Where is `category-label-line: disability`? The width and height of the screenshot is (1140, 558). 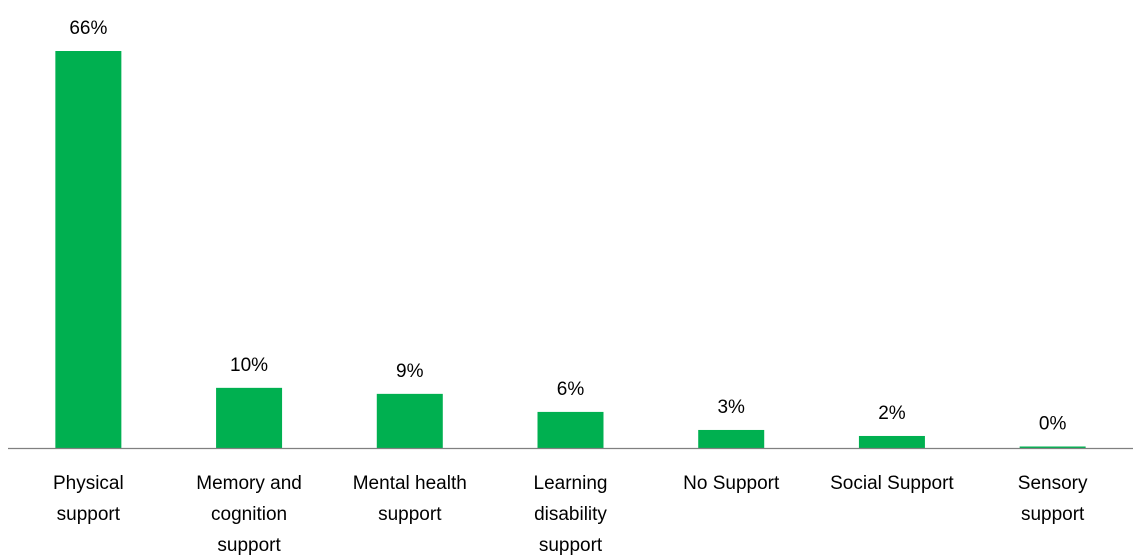 category-label-line: disability is located at coordinates (570, 514).